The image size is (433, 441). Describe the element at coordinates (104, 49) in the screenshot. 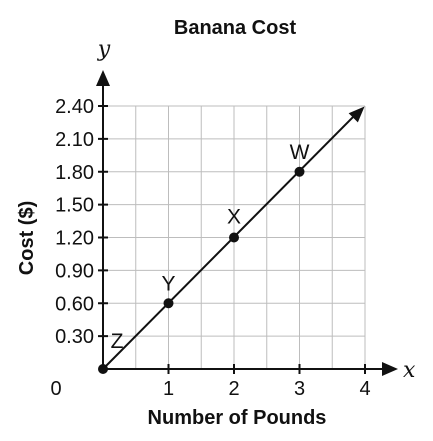

I see `y-axis-variable: y` at that location.